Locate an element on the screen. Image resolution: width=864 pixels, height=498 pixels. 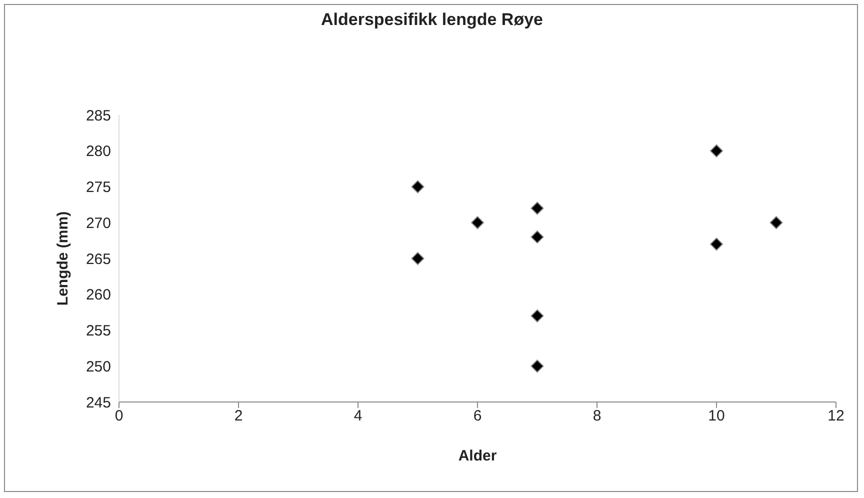
x-tick-label: 2 is located at coordinates (238, 416).